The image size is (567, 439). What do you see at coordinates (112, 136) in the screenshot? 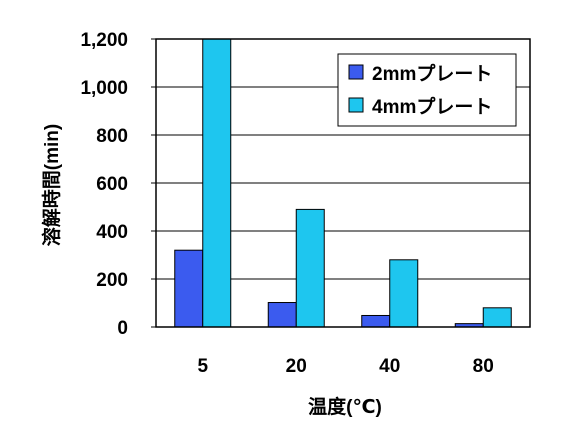
I see `y-tick-label-800: 800` at bounding box center [112, 136].